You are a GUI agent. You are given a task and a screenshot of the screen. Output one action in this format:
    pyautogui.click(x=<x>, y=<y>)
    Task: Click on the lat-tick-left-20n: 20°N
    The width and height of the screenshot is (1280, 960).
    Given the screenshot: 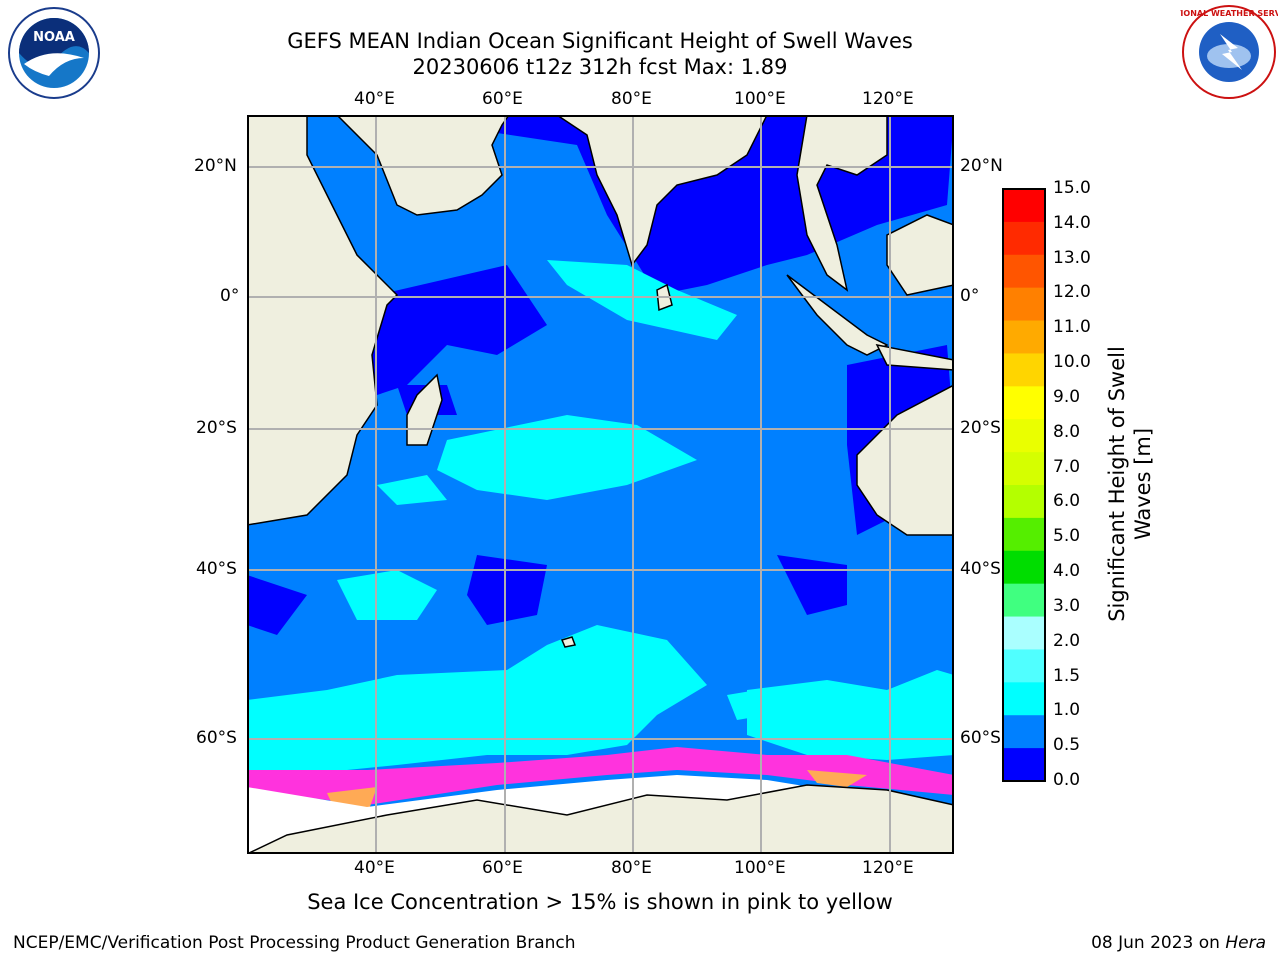 What is the action you would take?
    pyautogui.click(x=215, y=166)
    